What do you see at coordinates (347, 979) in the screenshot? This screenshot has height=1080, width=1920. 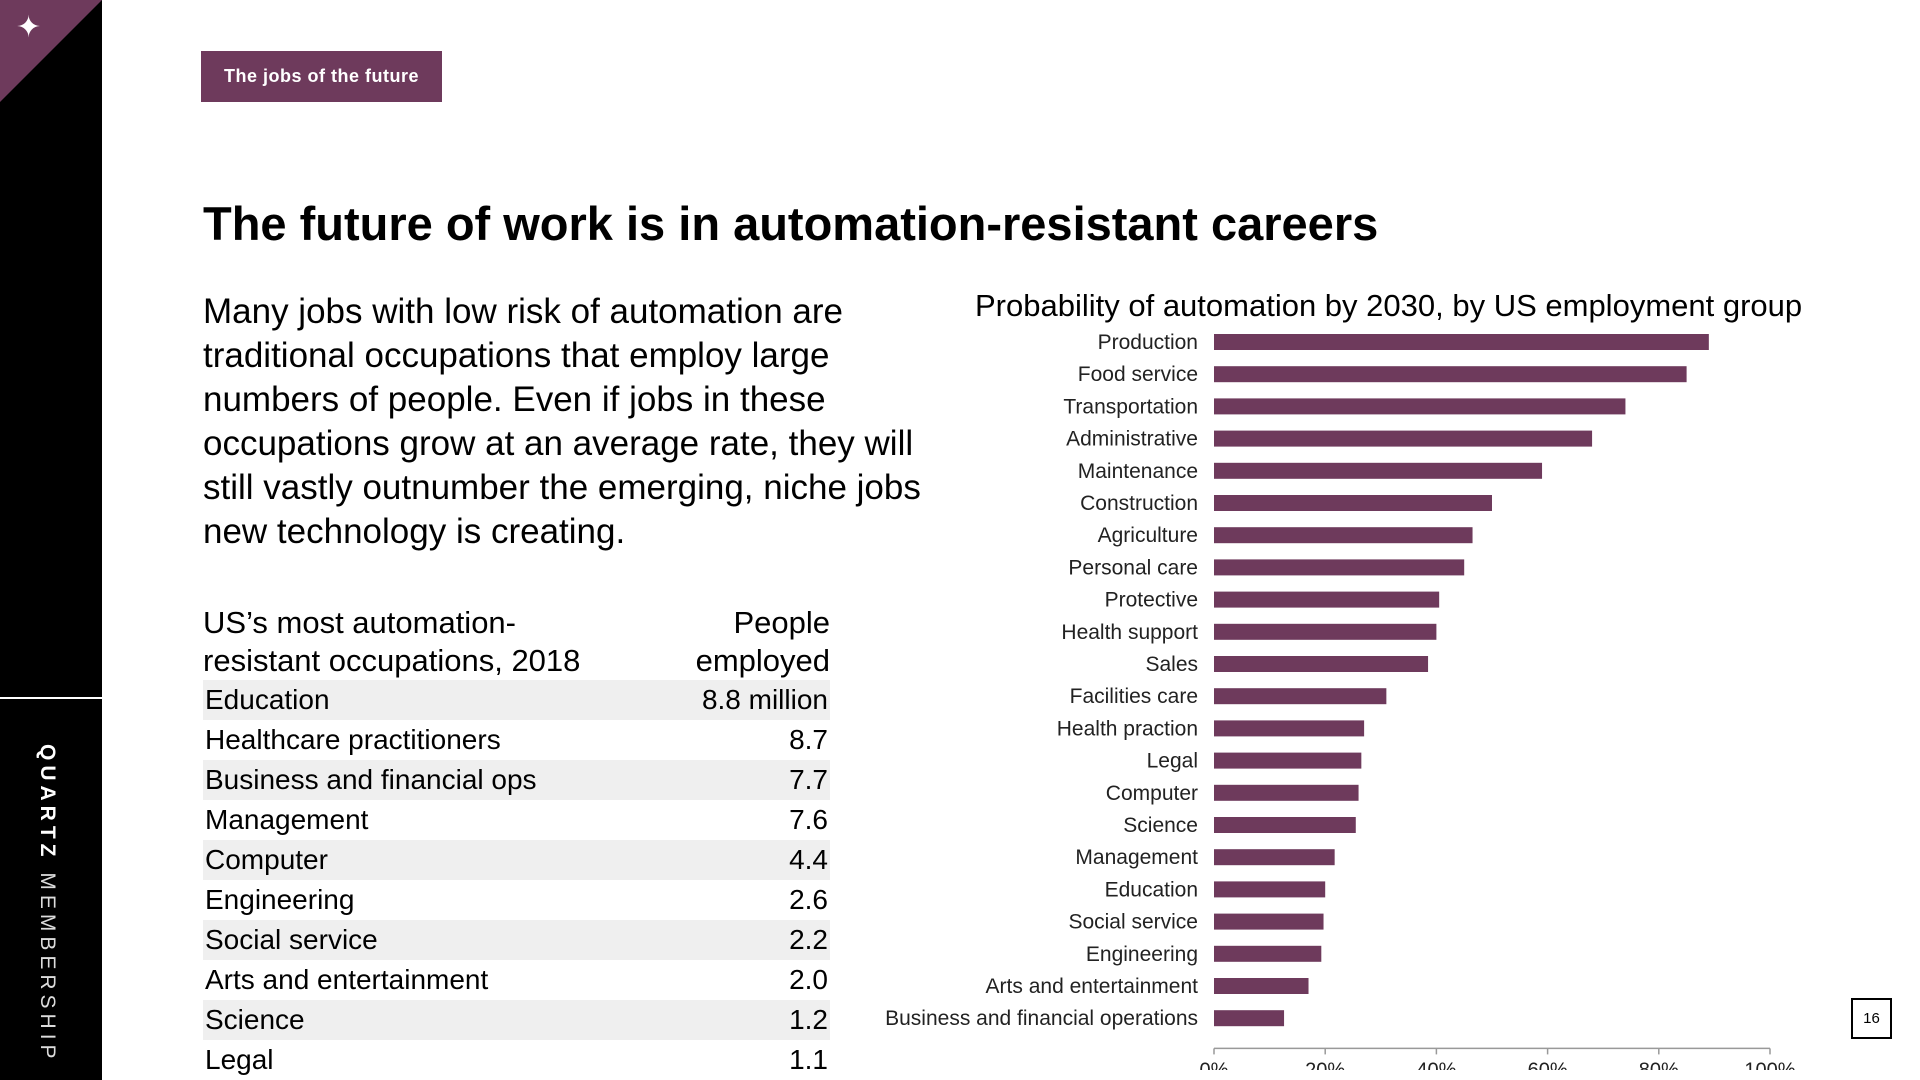 I see `table-row-label: Arts and entertainment` at bounding box center [347, 979].